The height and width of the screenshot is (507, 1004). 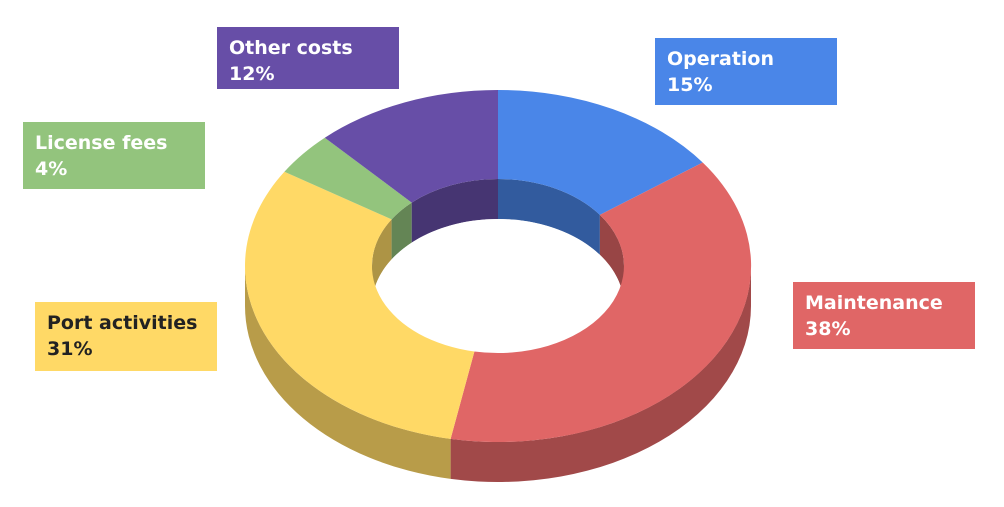 I want to click on slice-port-activities, so click(x=360, y=305).